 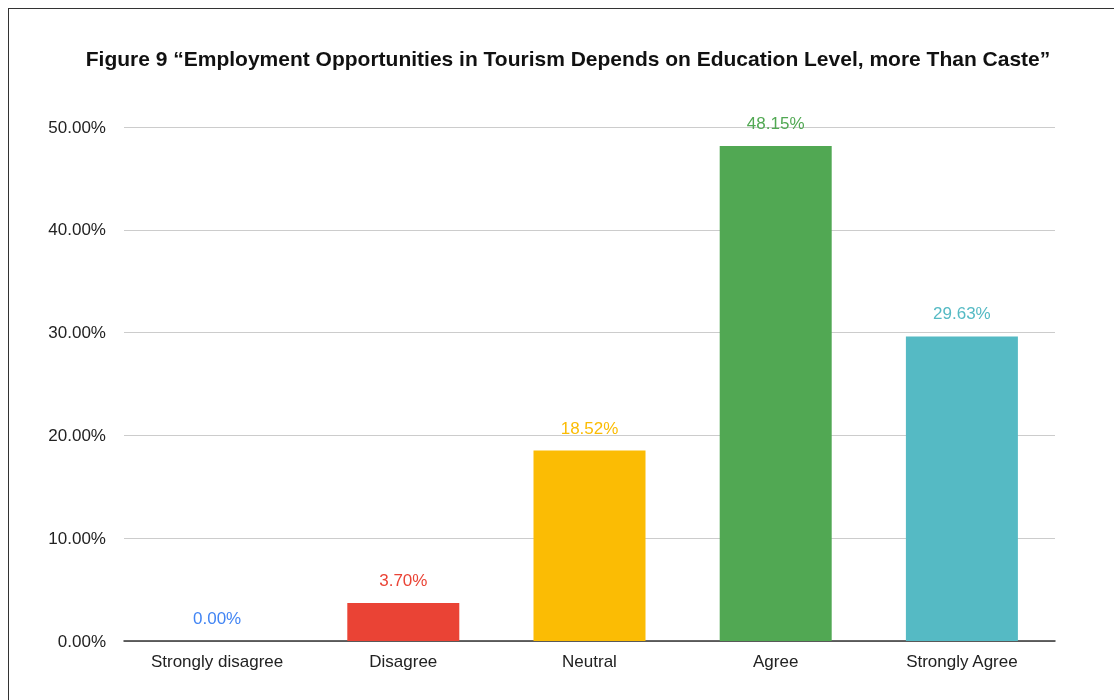 What do you see at coordinates (403, 580) in the screenshot?
I see `data-label: 3.70%` at bounding box center [403, 580].